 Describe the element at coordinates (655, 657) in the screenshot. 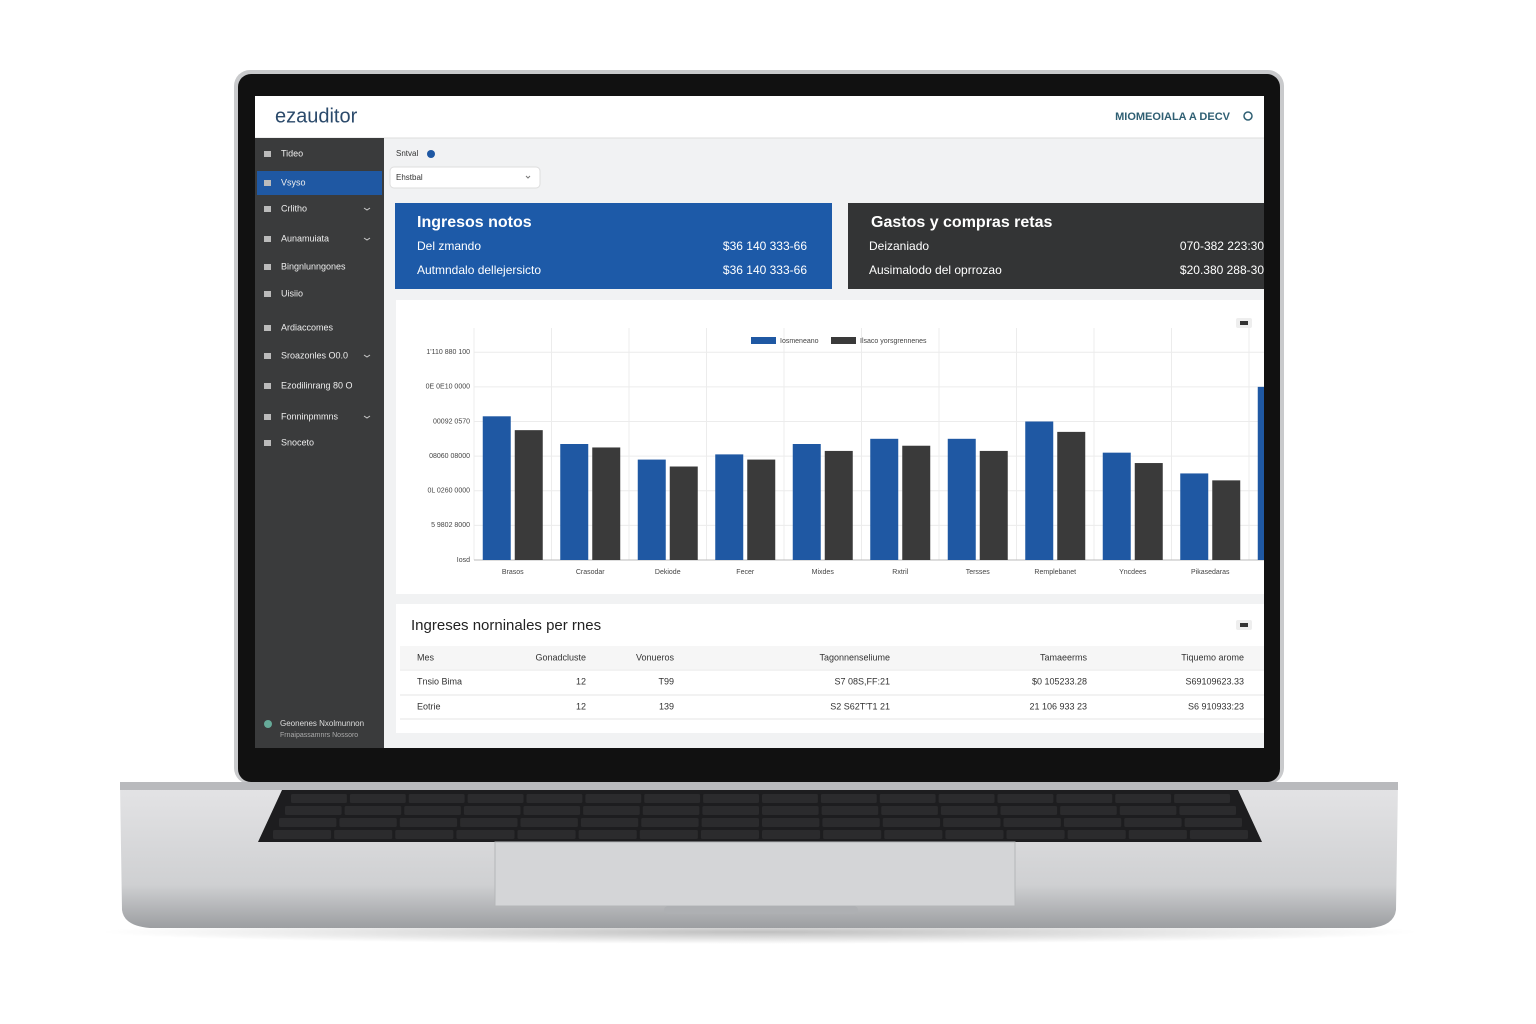

I see `column-header: Vonueros` at that location.